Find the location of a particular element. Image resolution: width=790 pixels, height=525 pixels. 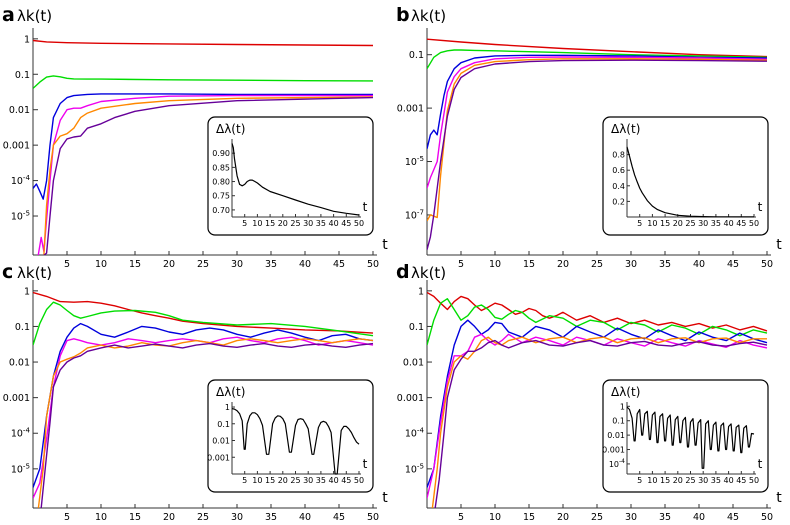

x-axis-label: t is located at coordinates (779, 245).